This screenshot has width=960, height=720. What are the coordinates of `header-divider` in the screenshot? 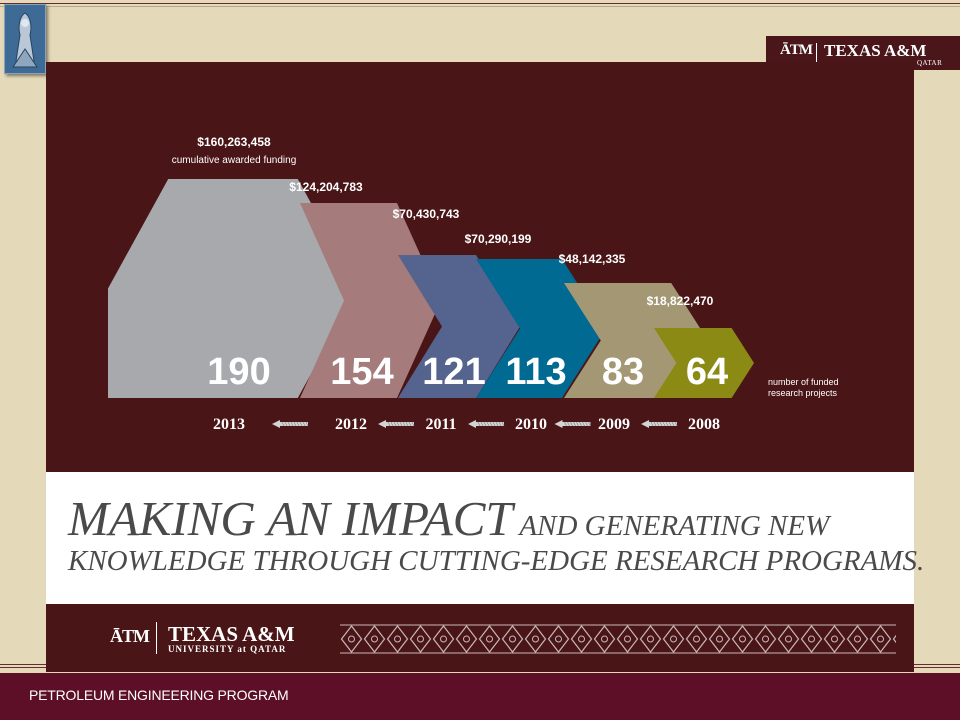 It's located at (816, 53).